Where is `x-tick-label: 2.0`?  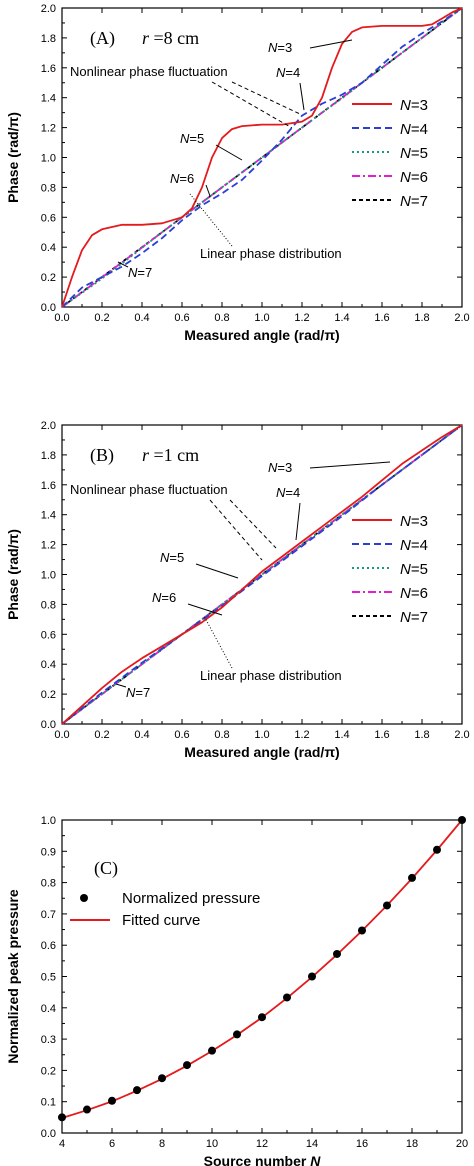 x-tick-label: 2.0 is located at coordinates (461, 318).